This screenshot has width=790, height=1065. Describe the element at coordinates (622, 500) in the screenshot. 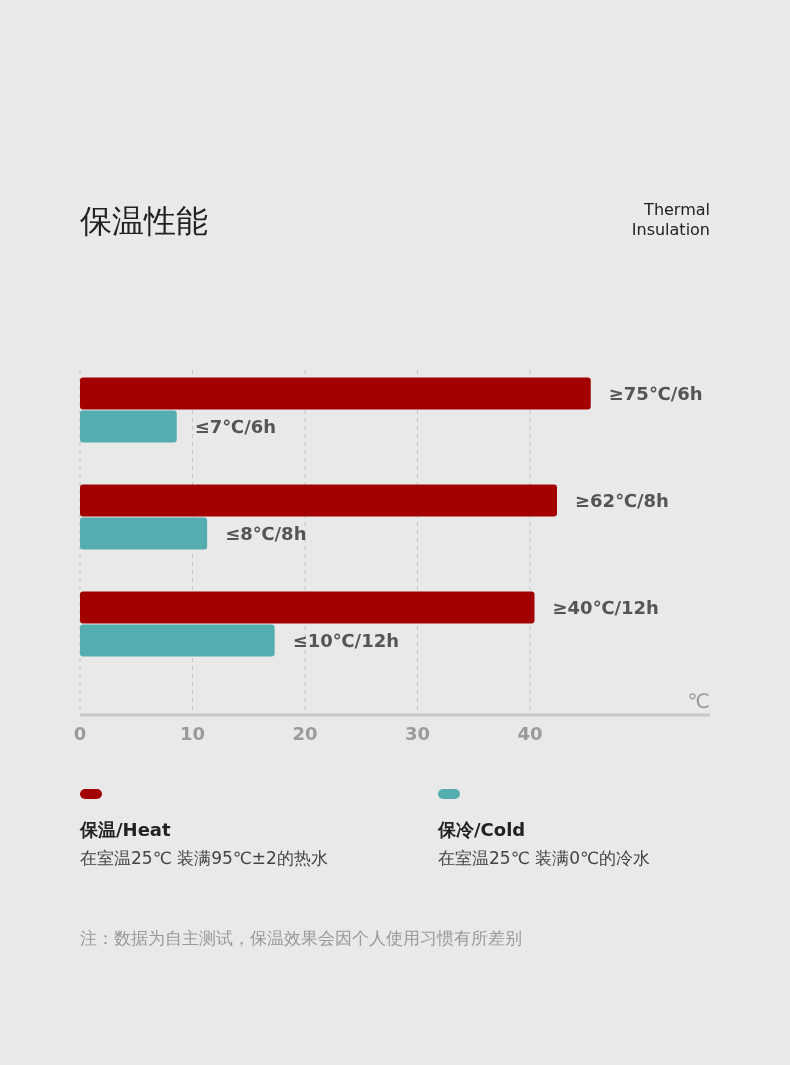

I see `data-label: ≥62℃/8h` at that location.